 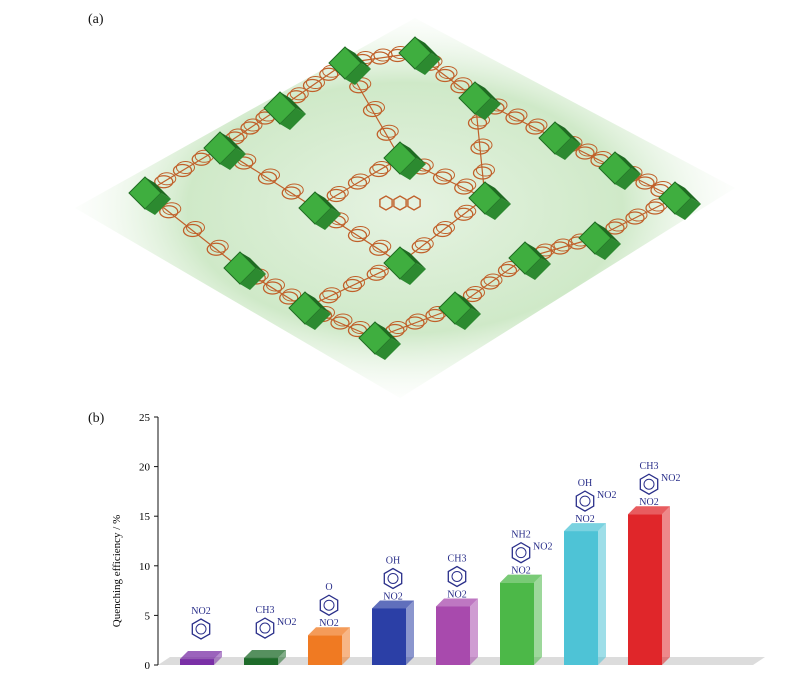 What do you see at coordinates (649, 466) in the screenshot?
I see `substituent-label: CH3` at bounding box center [649, 466].